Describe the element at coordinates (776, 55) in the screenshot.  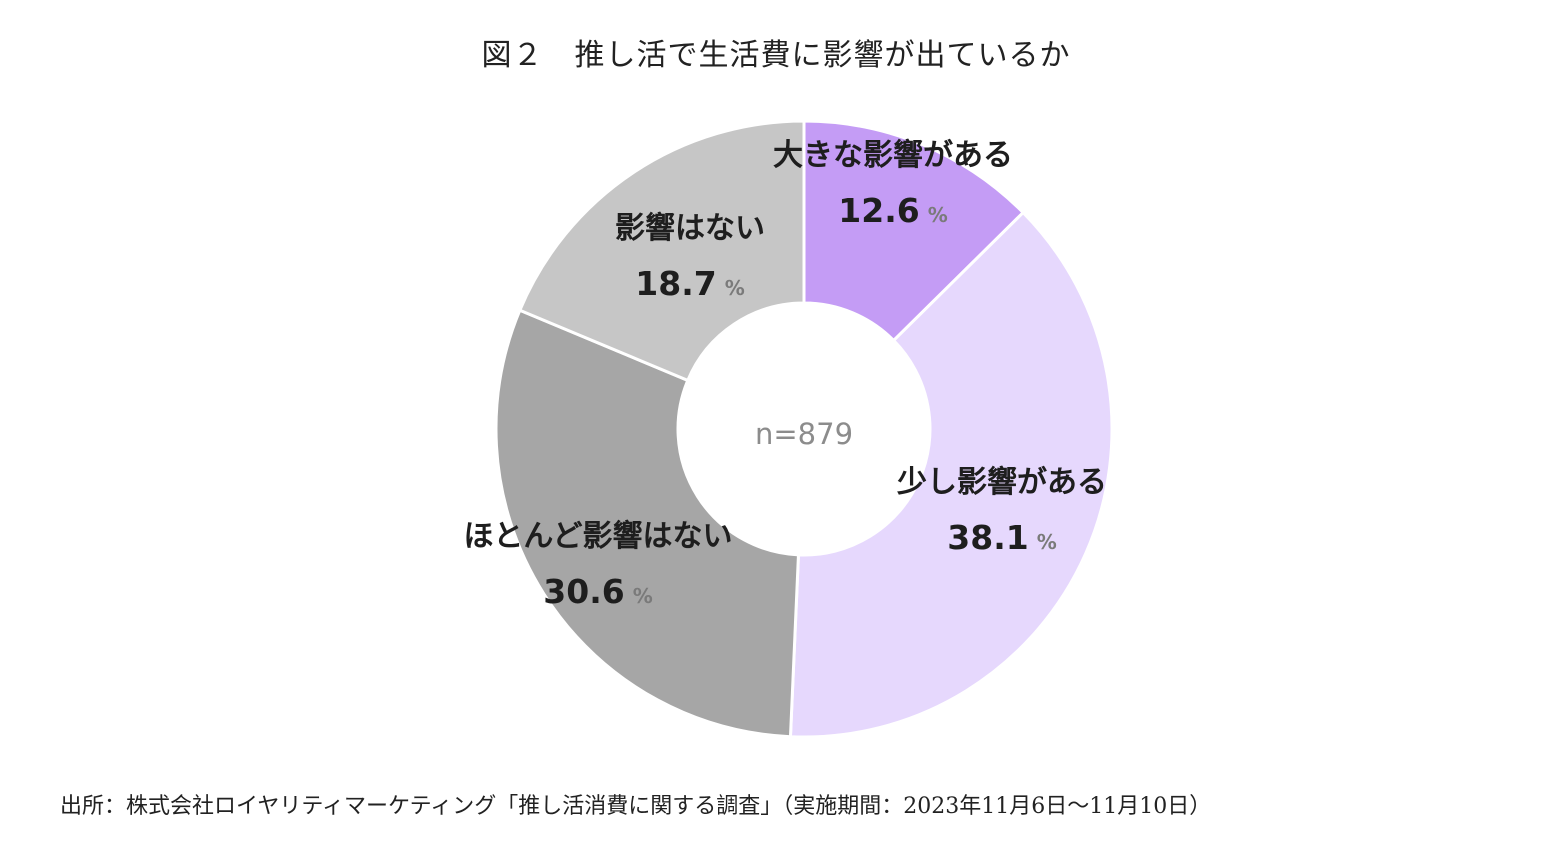
I see `chart-title: 図２ 推し活で生活費に影響が出ているか` at that location.